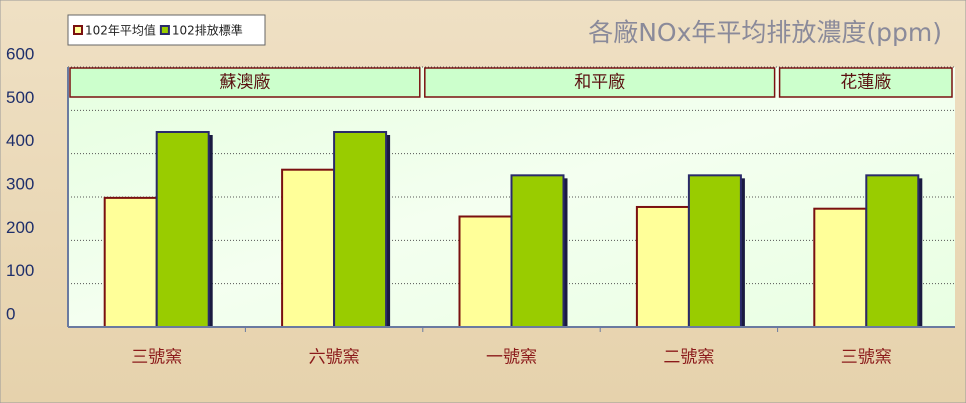 This screenshot has width=966, height=403. I want to click on x-tick-label: 六號窯, so click(334, 358).